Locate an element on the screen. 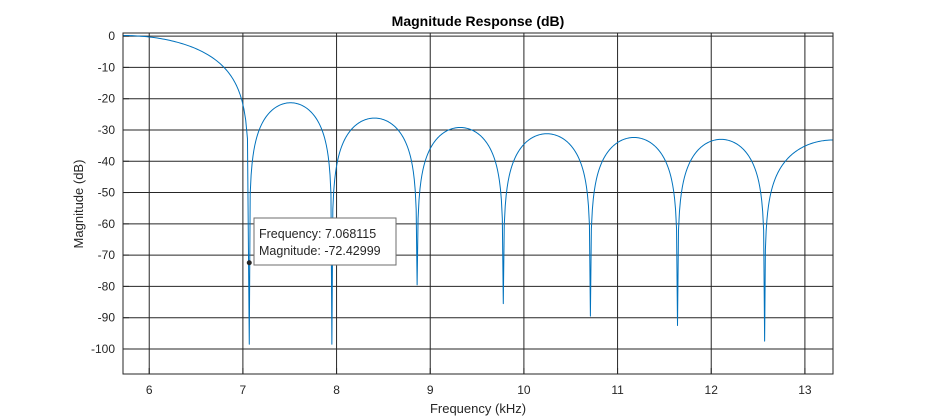  y-tick-label: -70 is located at coordinates (107, 255).